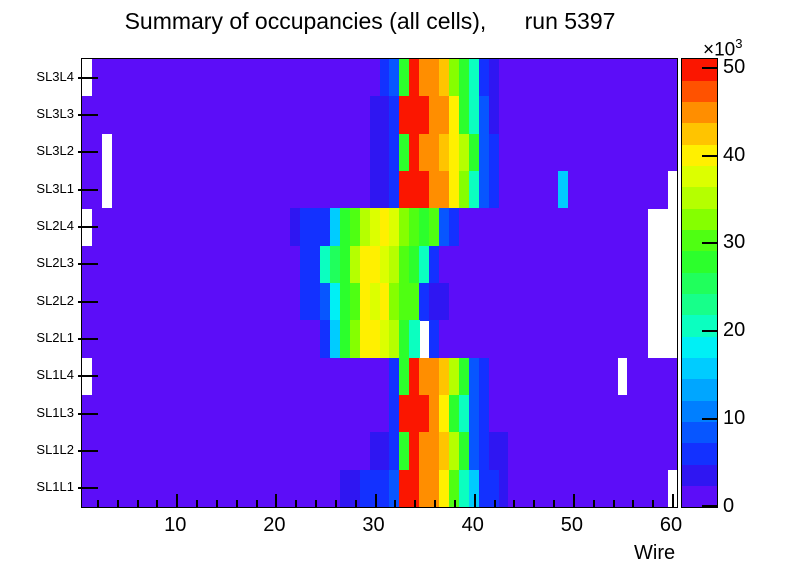 The image size is (796, 572). I want to click on y-tick-label: SL2L4, so click(55, 225).